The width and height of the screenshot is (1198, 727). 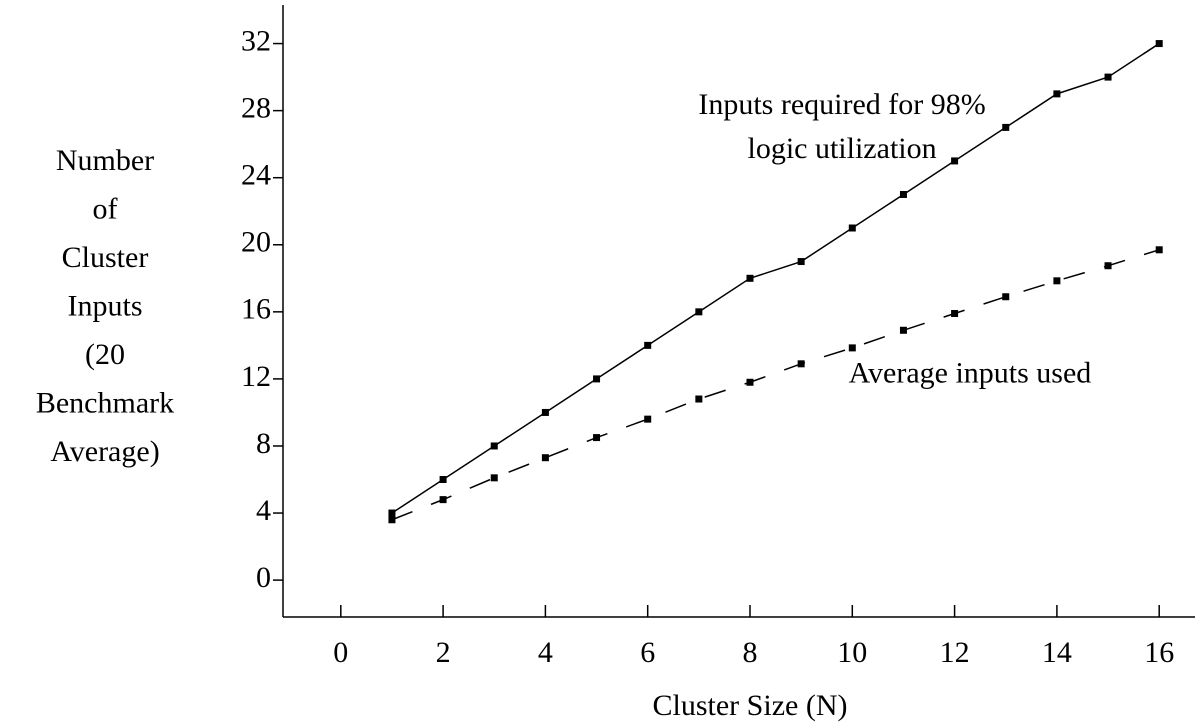 What do you see at coordinates (841, 104) in the screenshot?
I see `annotation: Inputs required for 98%` at bounding box center [841, 104].